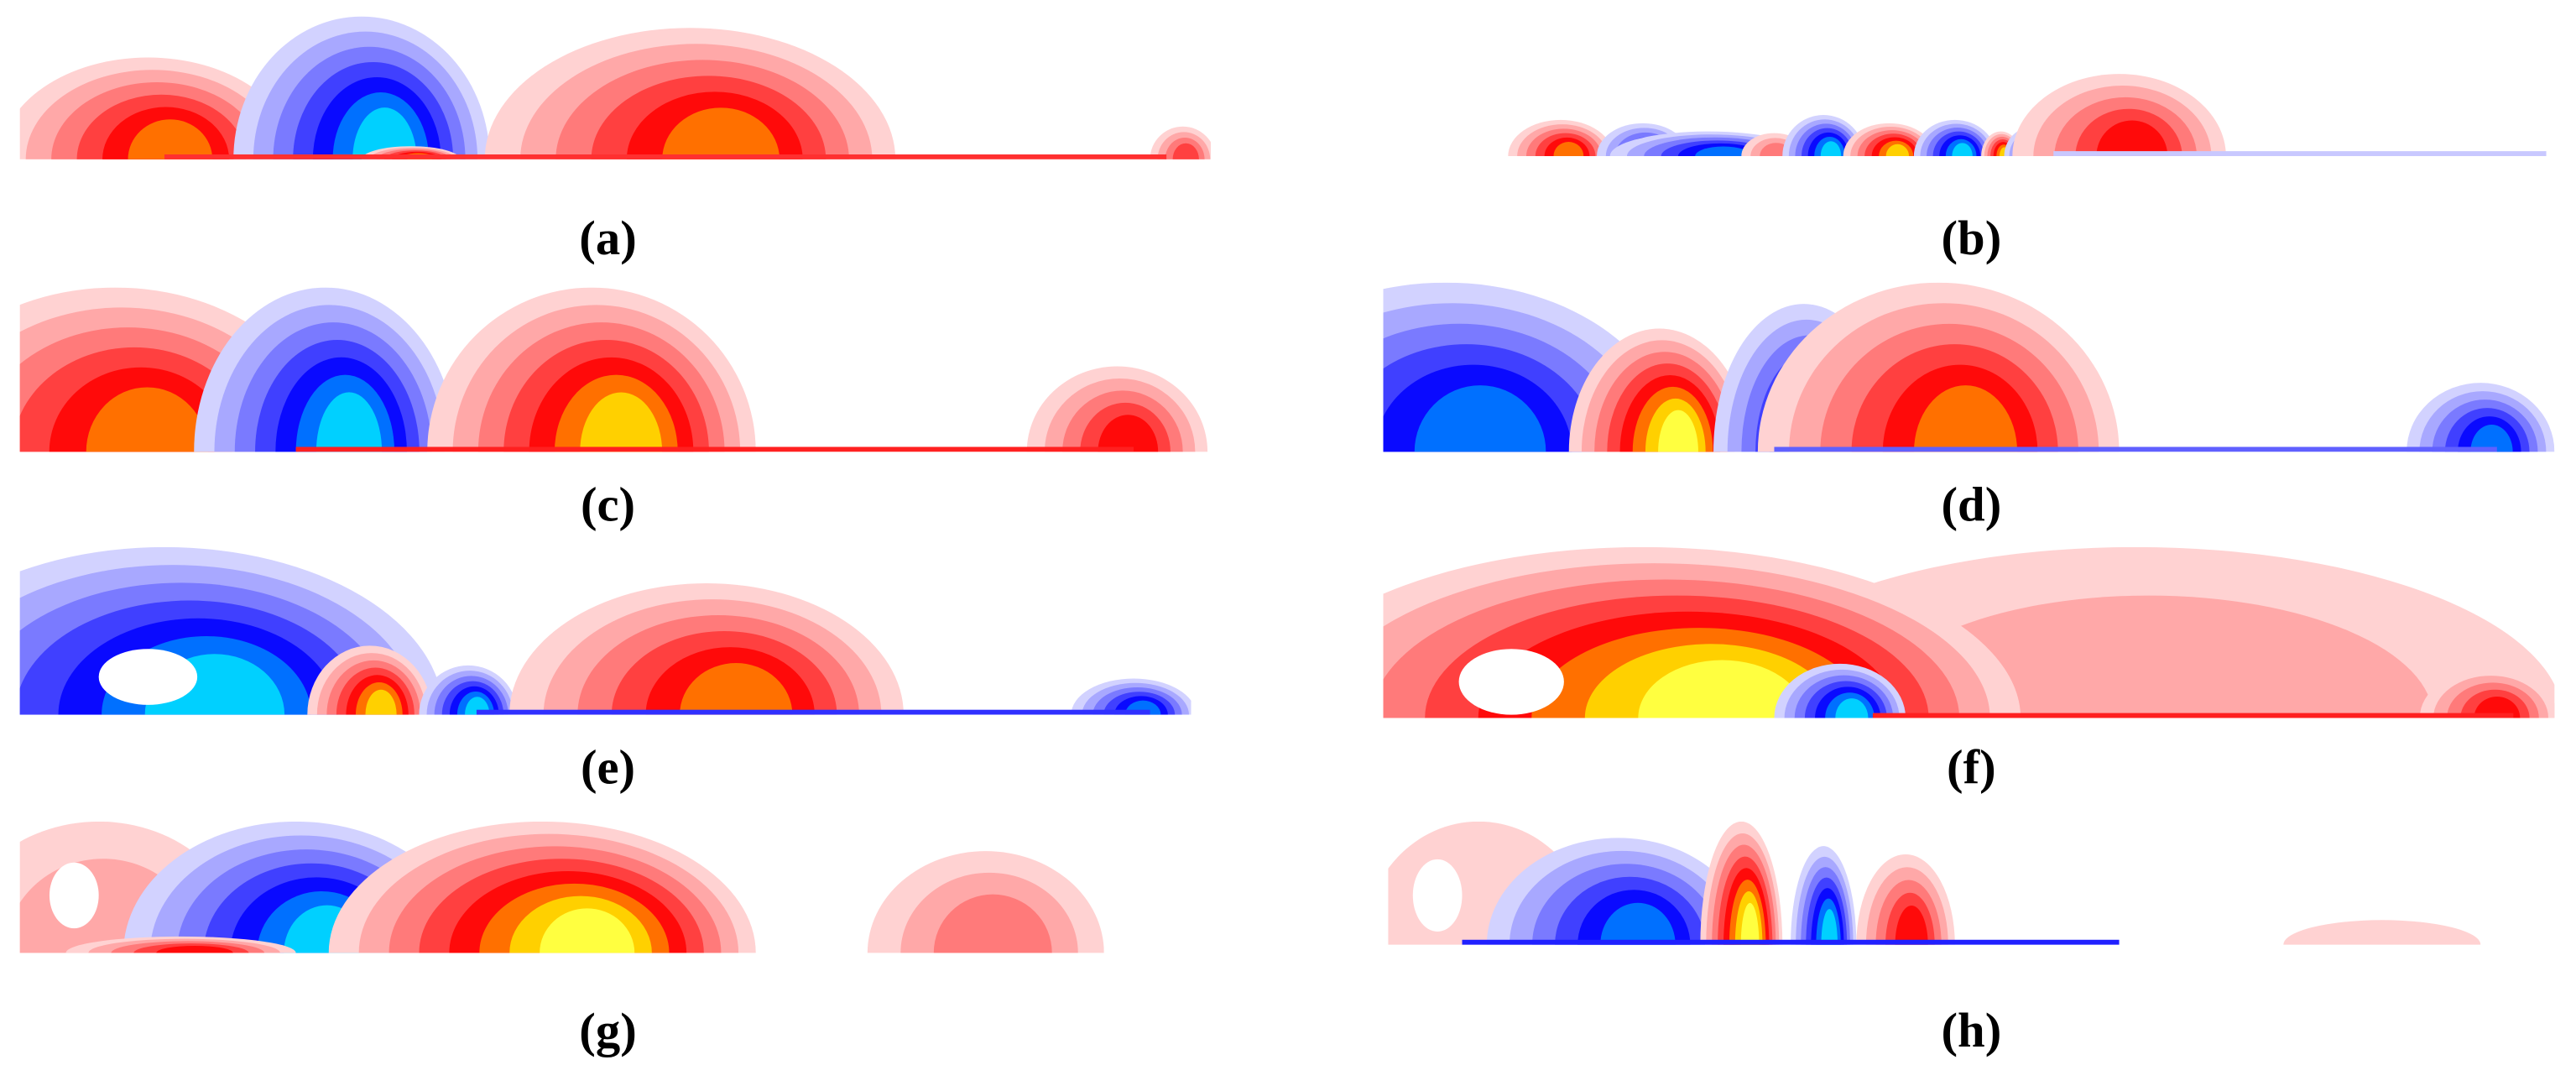 This screenshot has width=2576, height=1086. What do you see at coordinates (1971, 504) in the screenshot?
I see `panel-label: (d)` at bounding box center [1971, 504].